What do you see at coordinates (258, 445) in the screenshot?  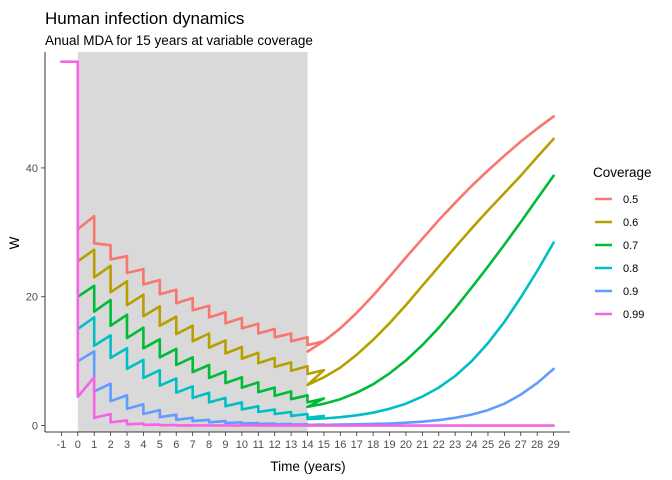 I see `x-tick-label: 11` at bounding box center [258, 445].